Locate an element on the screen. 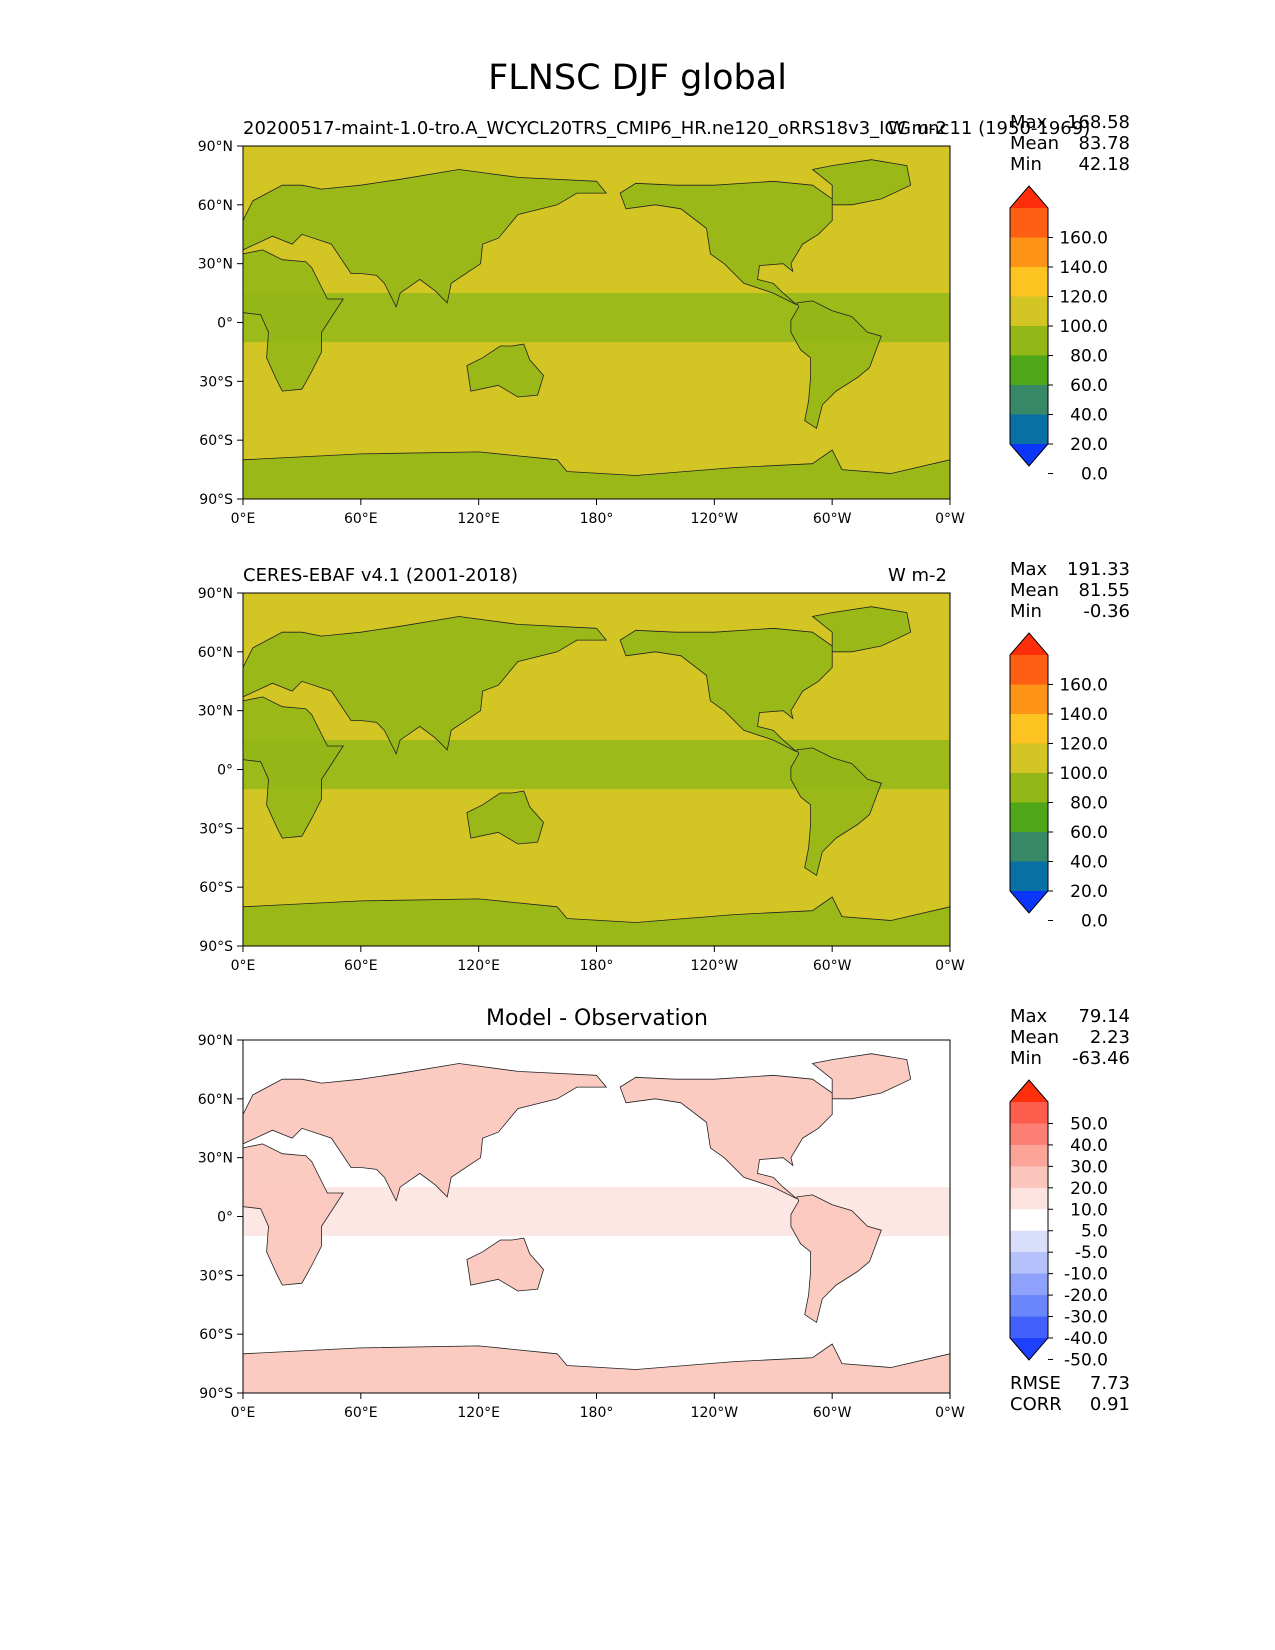 The image size is (1275, 1650). stat-max-value: 79.14 is located at coordinates (1104, 1016).